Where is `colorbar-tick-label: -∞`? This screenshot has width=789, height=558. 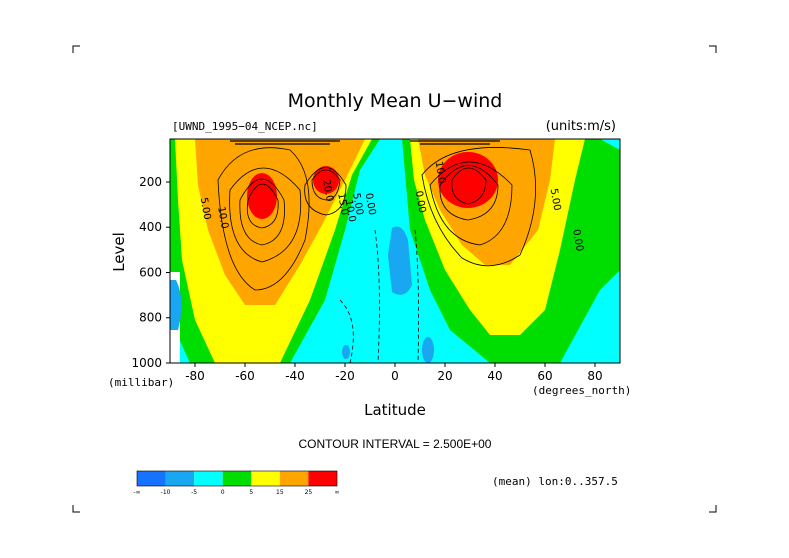
colorbar-tick-label: -∞ is located at coordinates (136, 492).